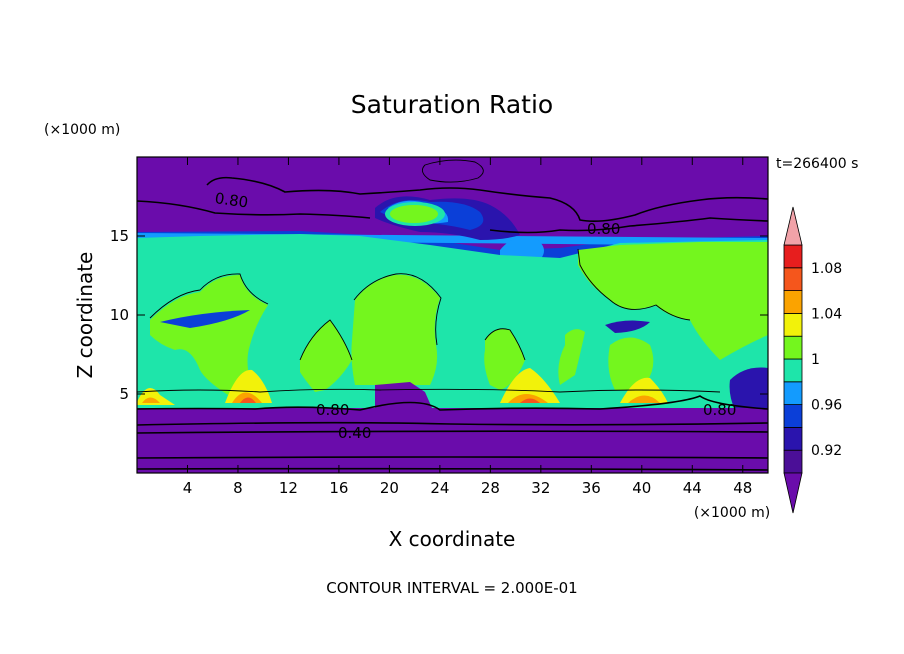 The width and height of the screenshot is (904, 654). What do you see at coordinates (815, 360) in the screenshot?
I see `colorbar-label: 1` at bounding box center [815, 360].